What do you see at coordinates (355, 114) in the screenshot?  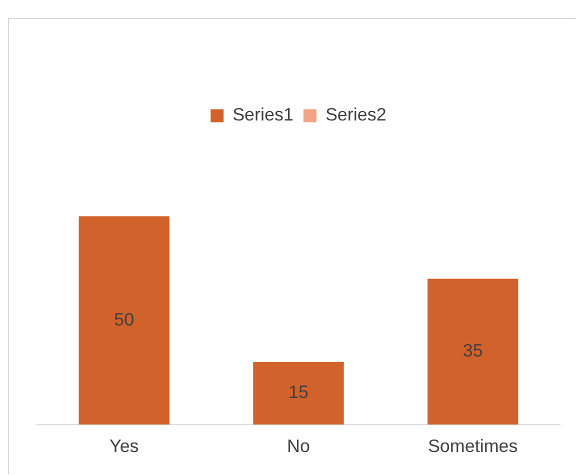 I see `legend-label: Series2` at bounding box center [355, 114].